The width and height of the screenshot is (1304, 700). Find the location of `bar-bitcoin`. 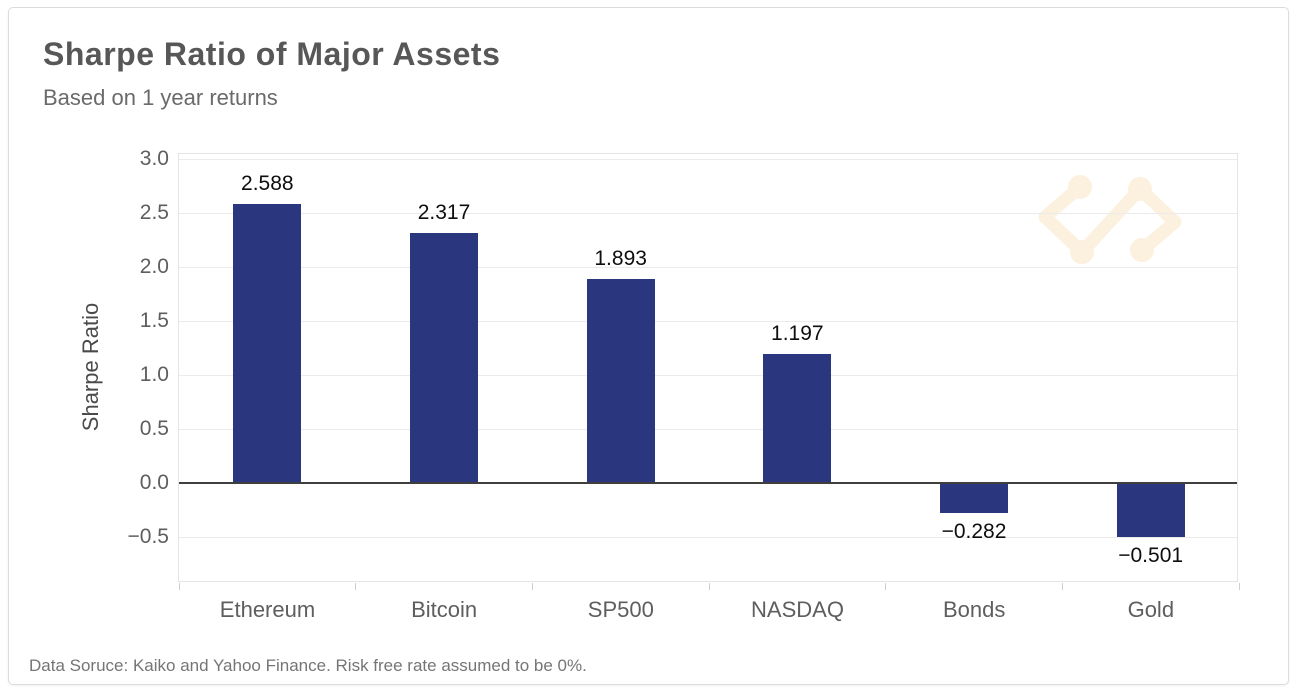

bar-bitcoin is located at coordinates (444, 358).